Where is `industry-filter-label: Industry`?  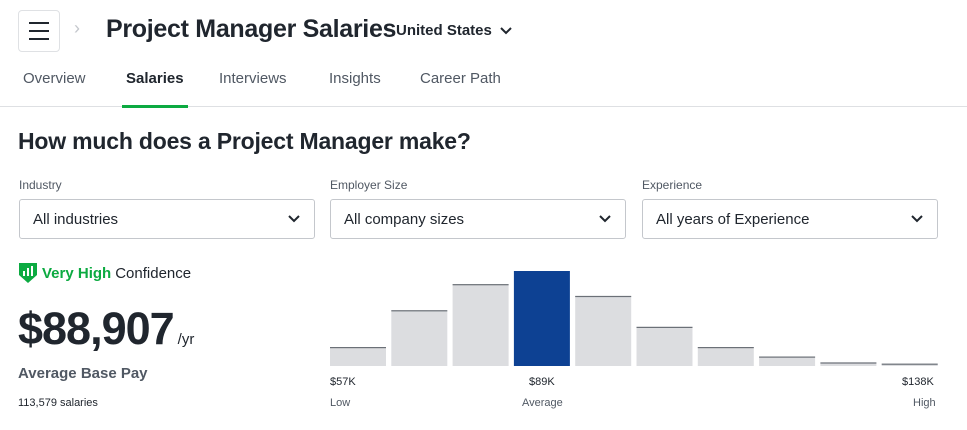 industry-filter-label: Industry is located at coordinates (40, 185).